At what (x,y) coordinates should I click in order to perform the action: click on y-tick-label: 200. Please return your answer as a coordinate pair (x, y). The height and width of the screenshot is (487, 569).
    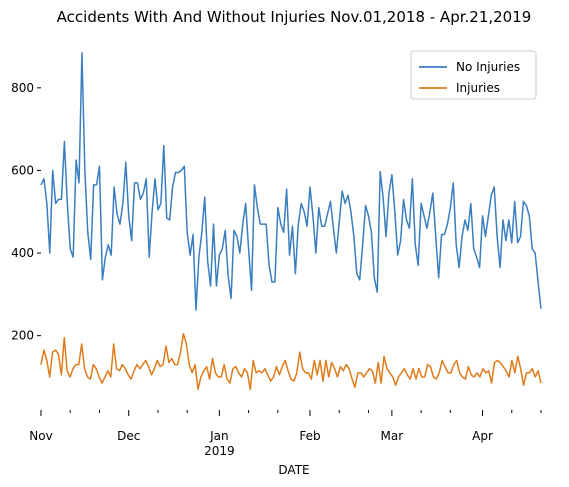
    Looking at the image, I should click on (22, 336).